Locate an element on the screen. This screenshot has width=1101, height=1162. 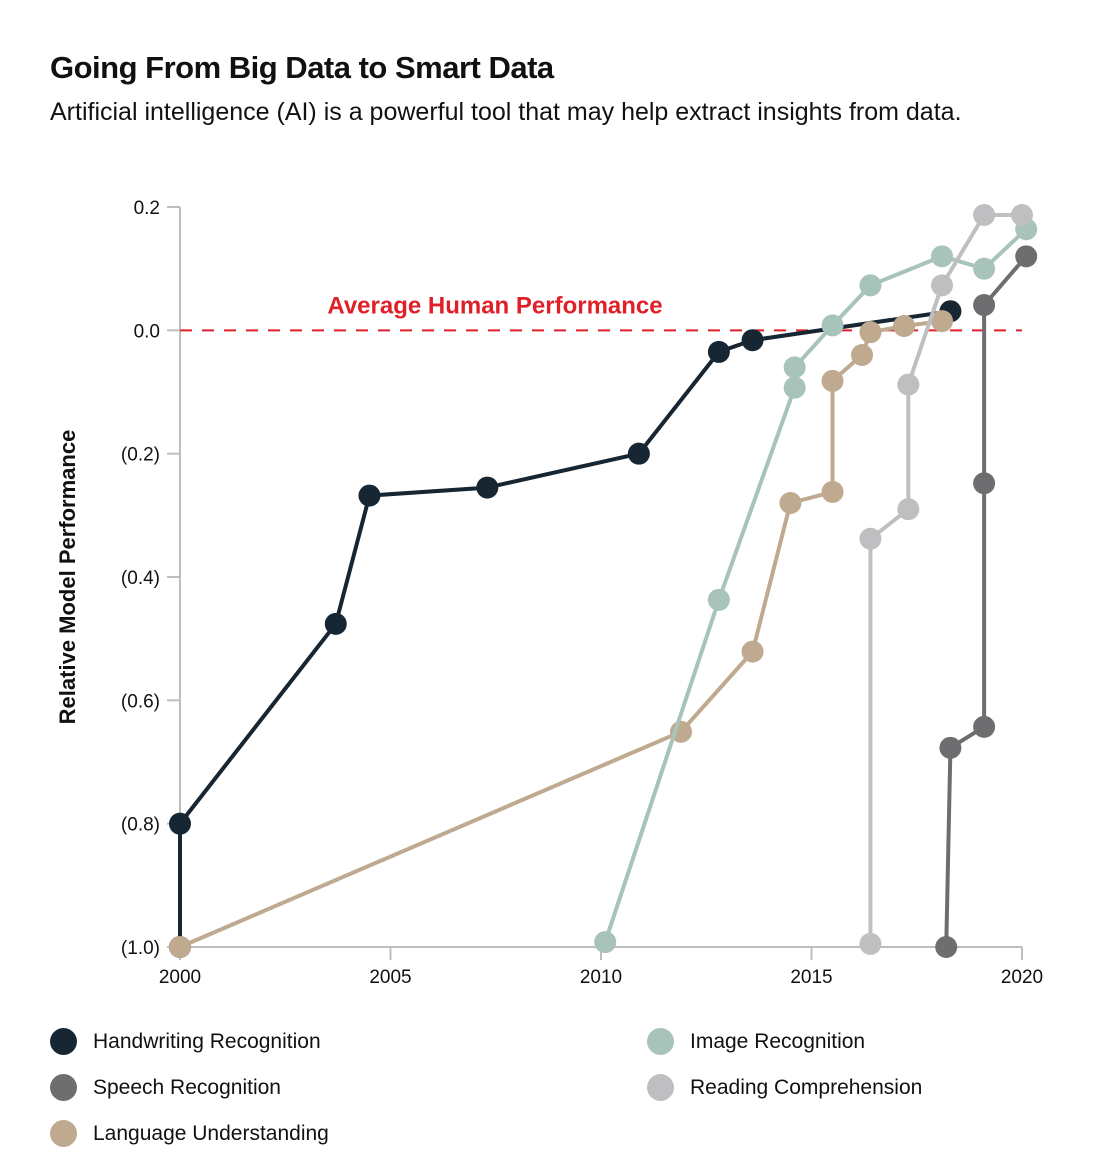
x-tick-label: 2010 is located at coordinates (601, 977).